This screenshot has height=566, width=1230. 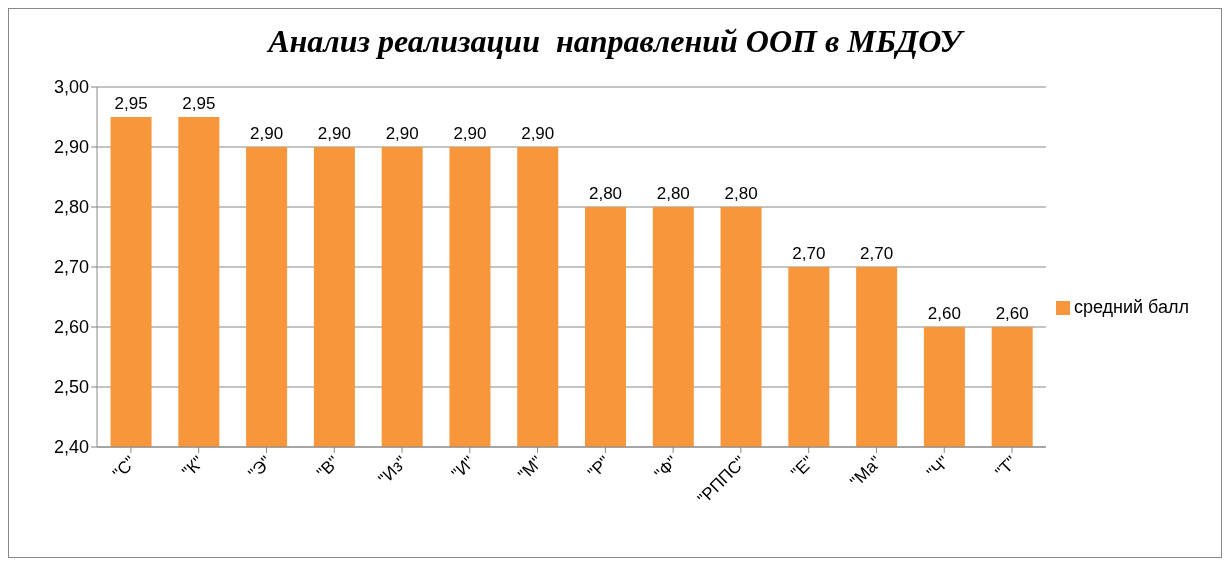 What do you see at coordinates (530, 468) in the screenshot?
I see `x-tick-label: "М"` at bounding box center [530, 468].